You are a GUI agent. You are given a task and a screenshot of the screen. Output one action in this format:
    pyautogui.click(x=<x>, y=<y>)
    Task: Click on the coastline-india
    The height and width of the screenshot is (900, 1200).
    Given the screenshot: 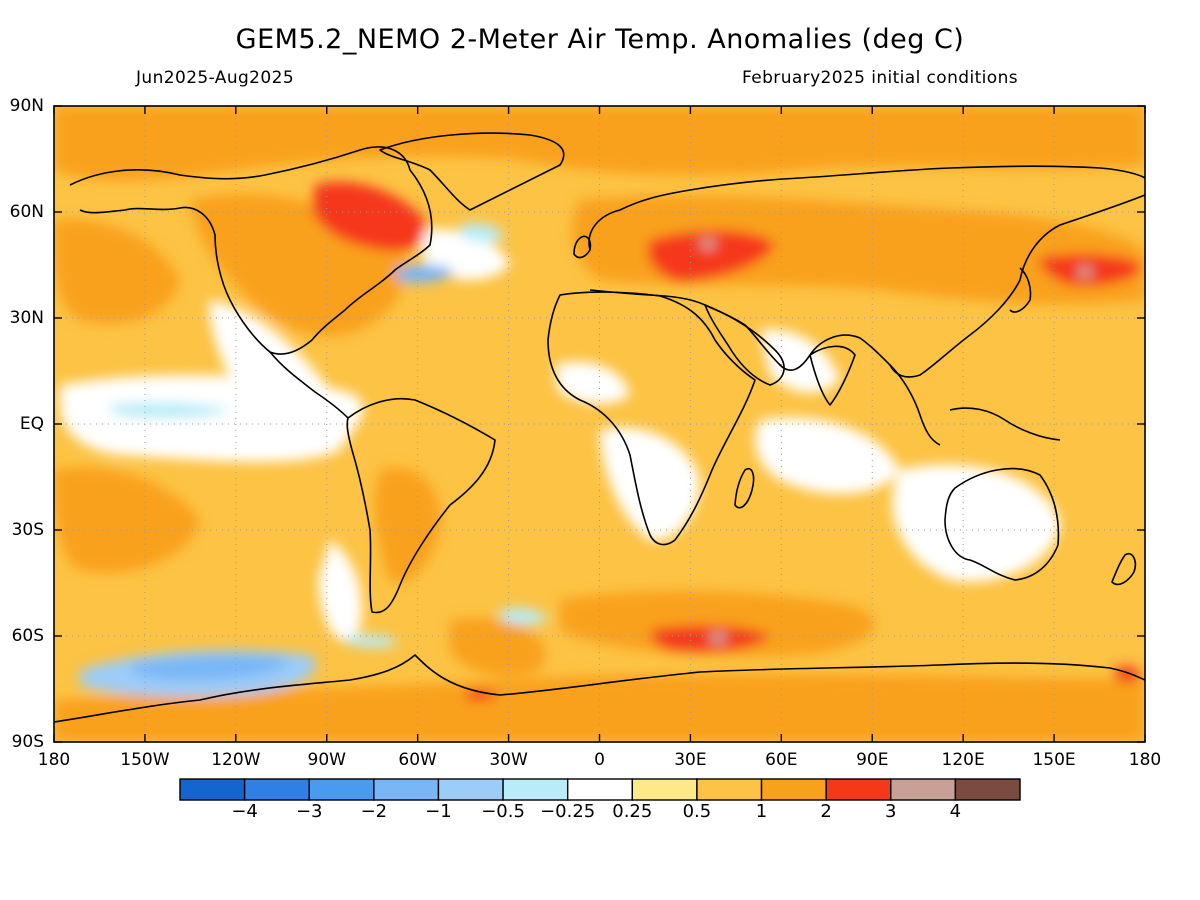 What is the action you would take?
    pyautogui.click(x=832, y=375)
    